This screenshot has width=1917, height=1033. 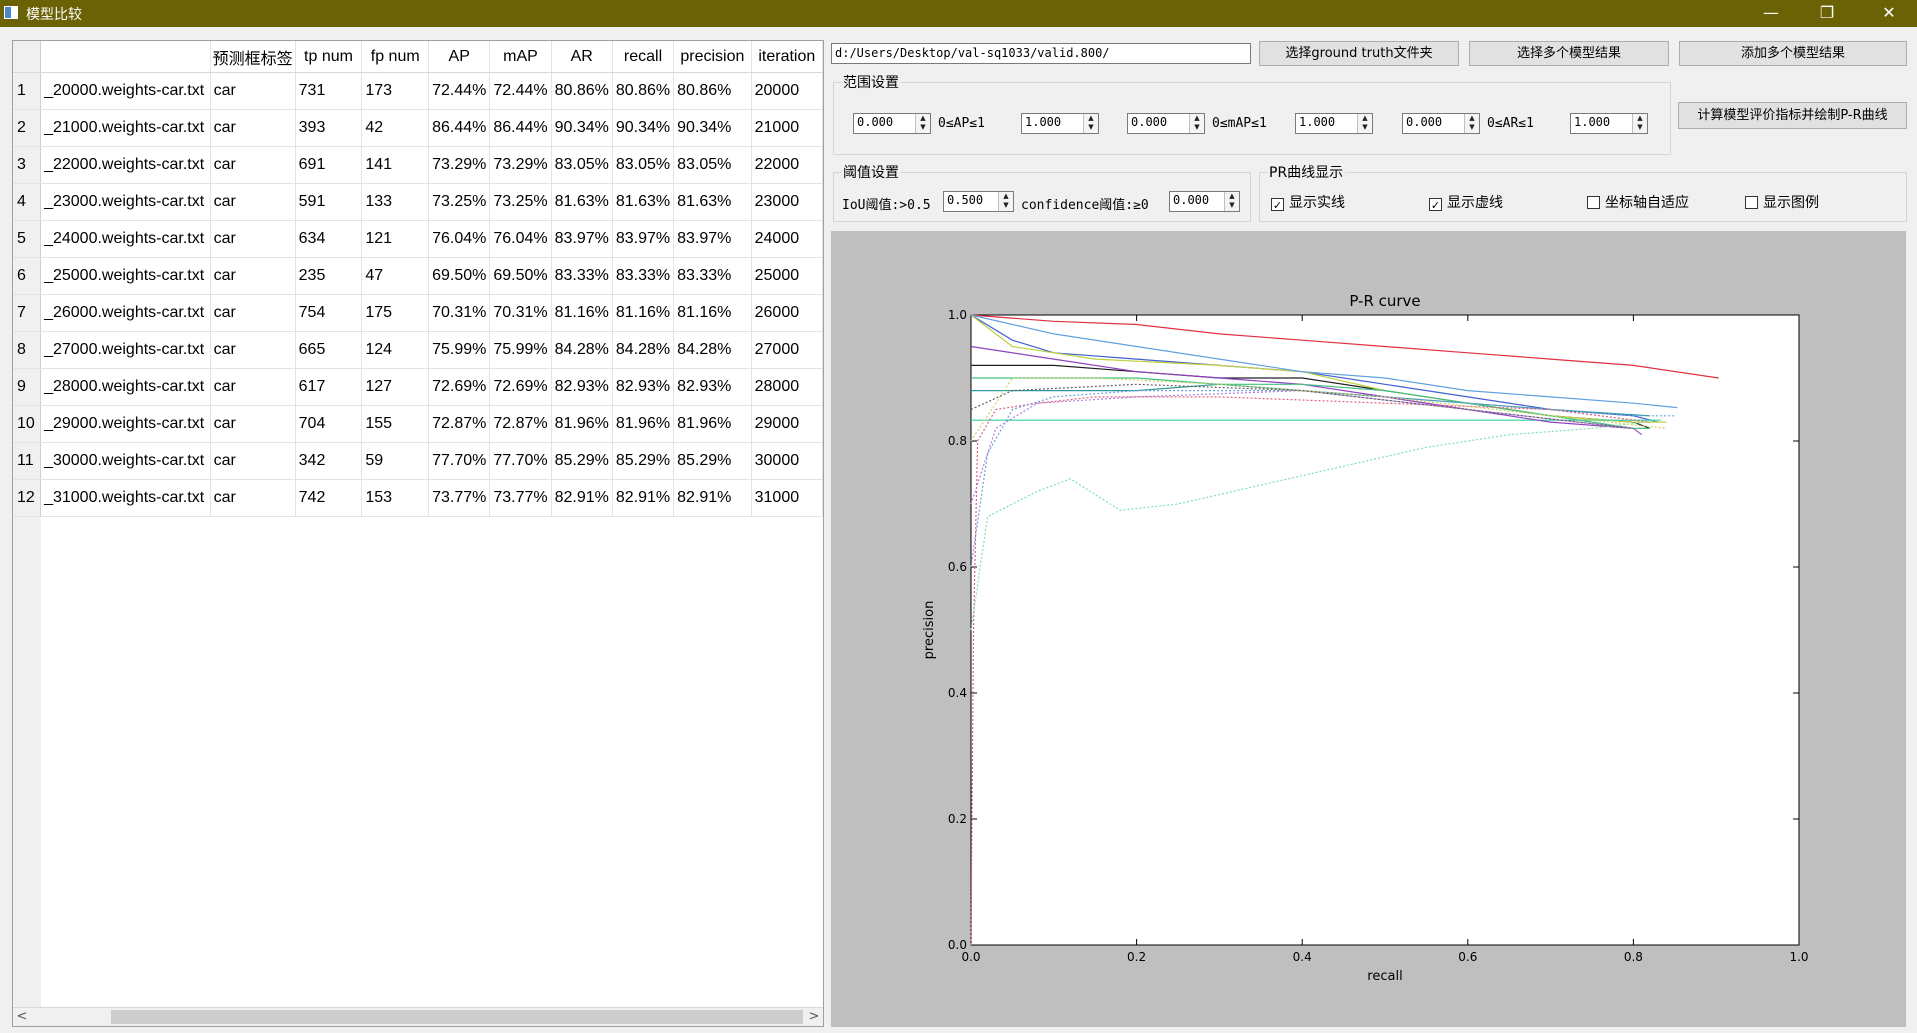 What do you see at coordinates (125, 57) in the screenshot?
I see `column-header-file` at bounding box center [125, 57].